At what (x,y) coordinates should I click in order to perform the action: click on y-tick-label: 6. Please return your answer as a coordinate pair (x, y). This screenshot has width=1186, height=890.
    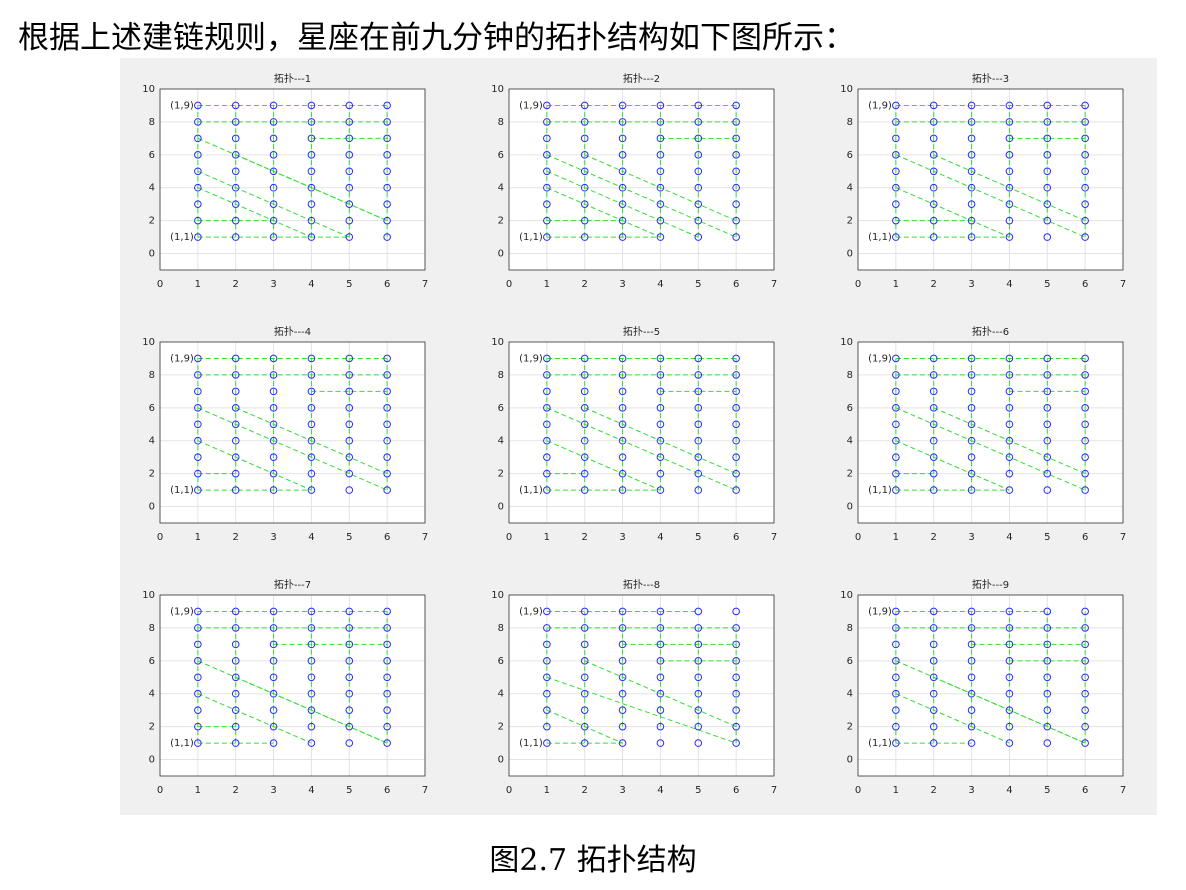
    Looking at the image, I should click on (850, 661).